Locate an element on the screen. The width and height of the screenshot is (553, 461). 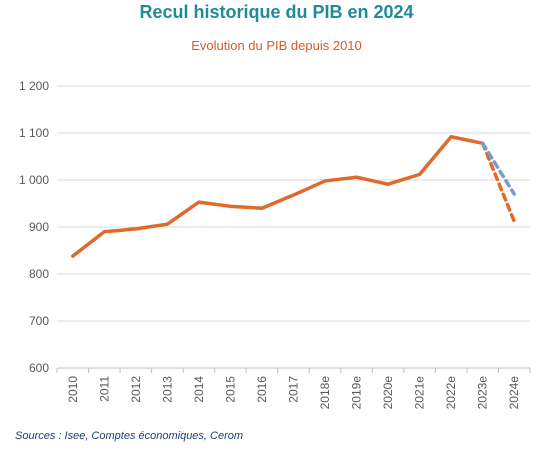
y-tick-label: 900 is located at coordinates (39, 227).